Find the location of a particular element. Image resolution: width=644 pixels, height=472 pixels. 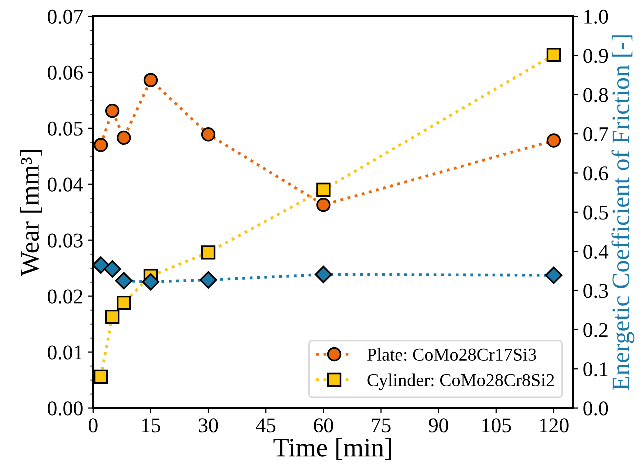

y-tick-label: 0.03 is located at coordinates (65, 241).